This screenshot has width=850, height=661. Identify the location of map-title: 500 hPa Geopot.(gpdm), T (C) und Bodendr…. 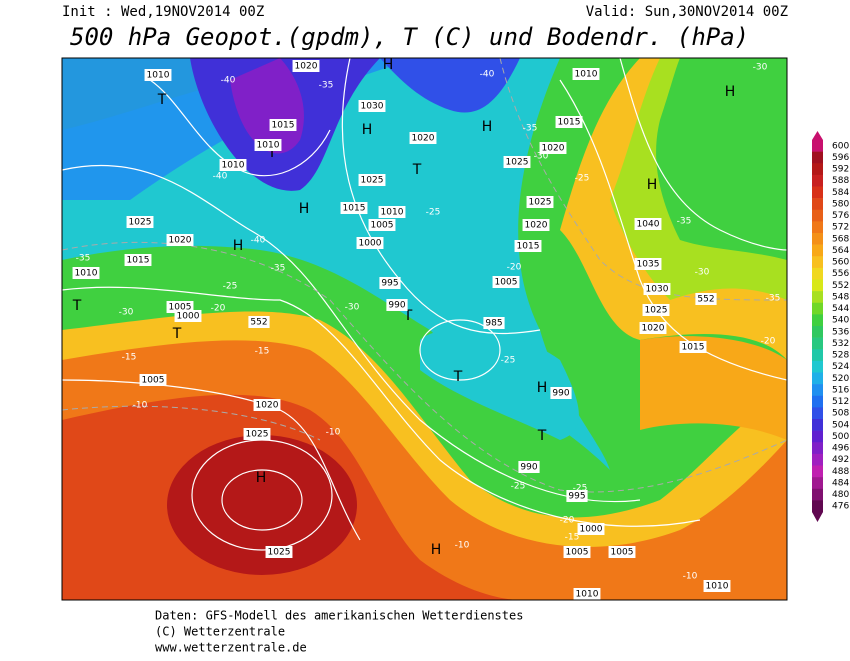
(409, 37).